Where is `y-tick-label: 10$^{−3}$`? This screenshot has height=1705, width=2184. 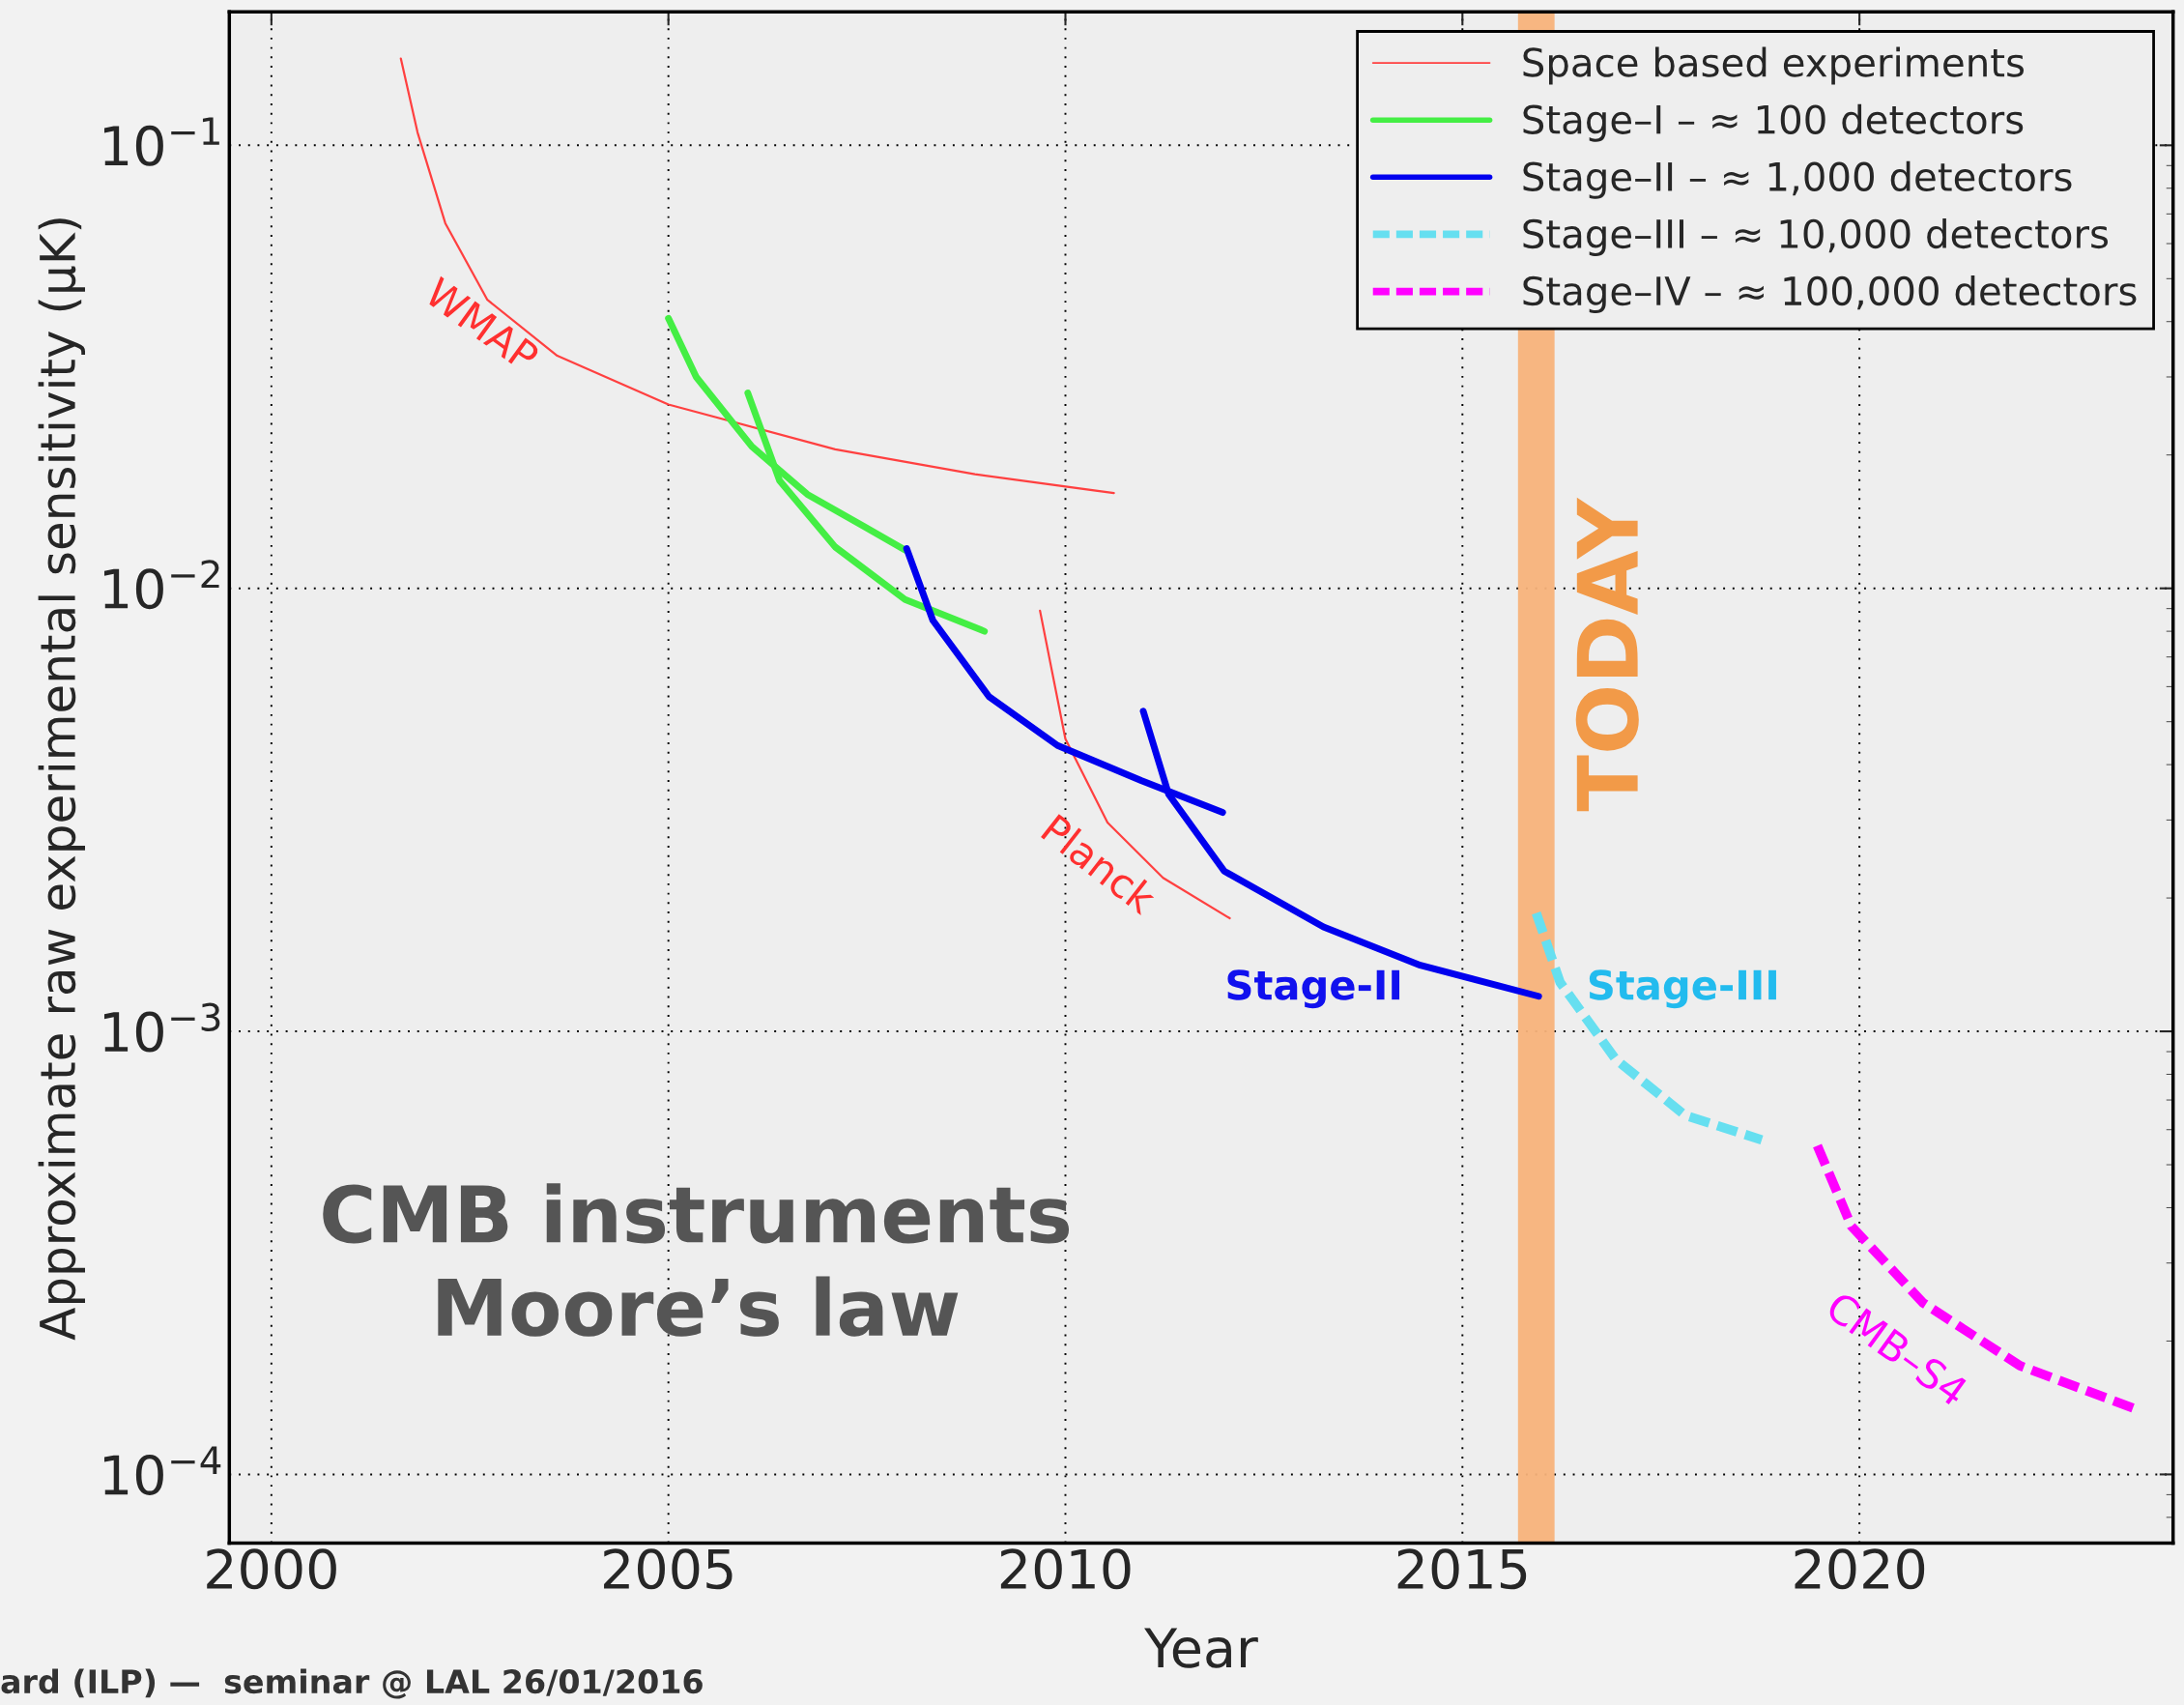 y-tick-label: 10$^{−3}$ is located at coordinates (162, 1027).